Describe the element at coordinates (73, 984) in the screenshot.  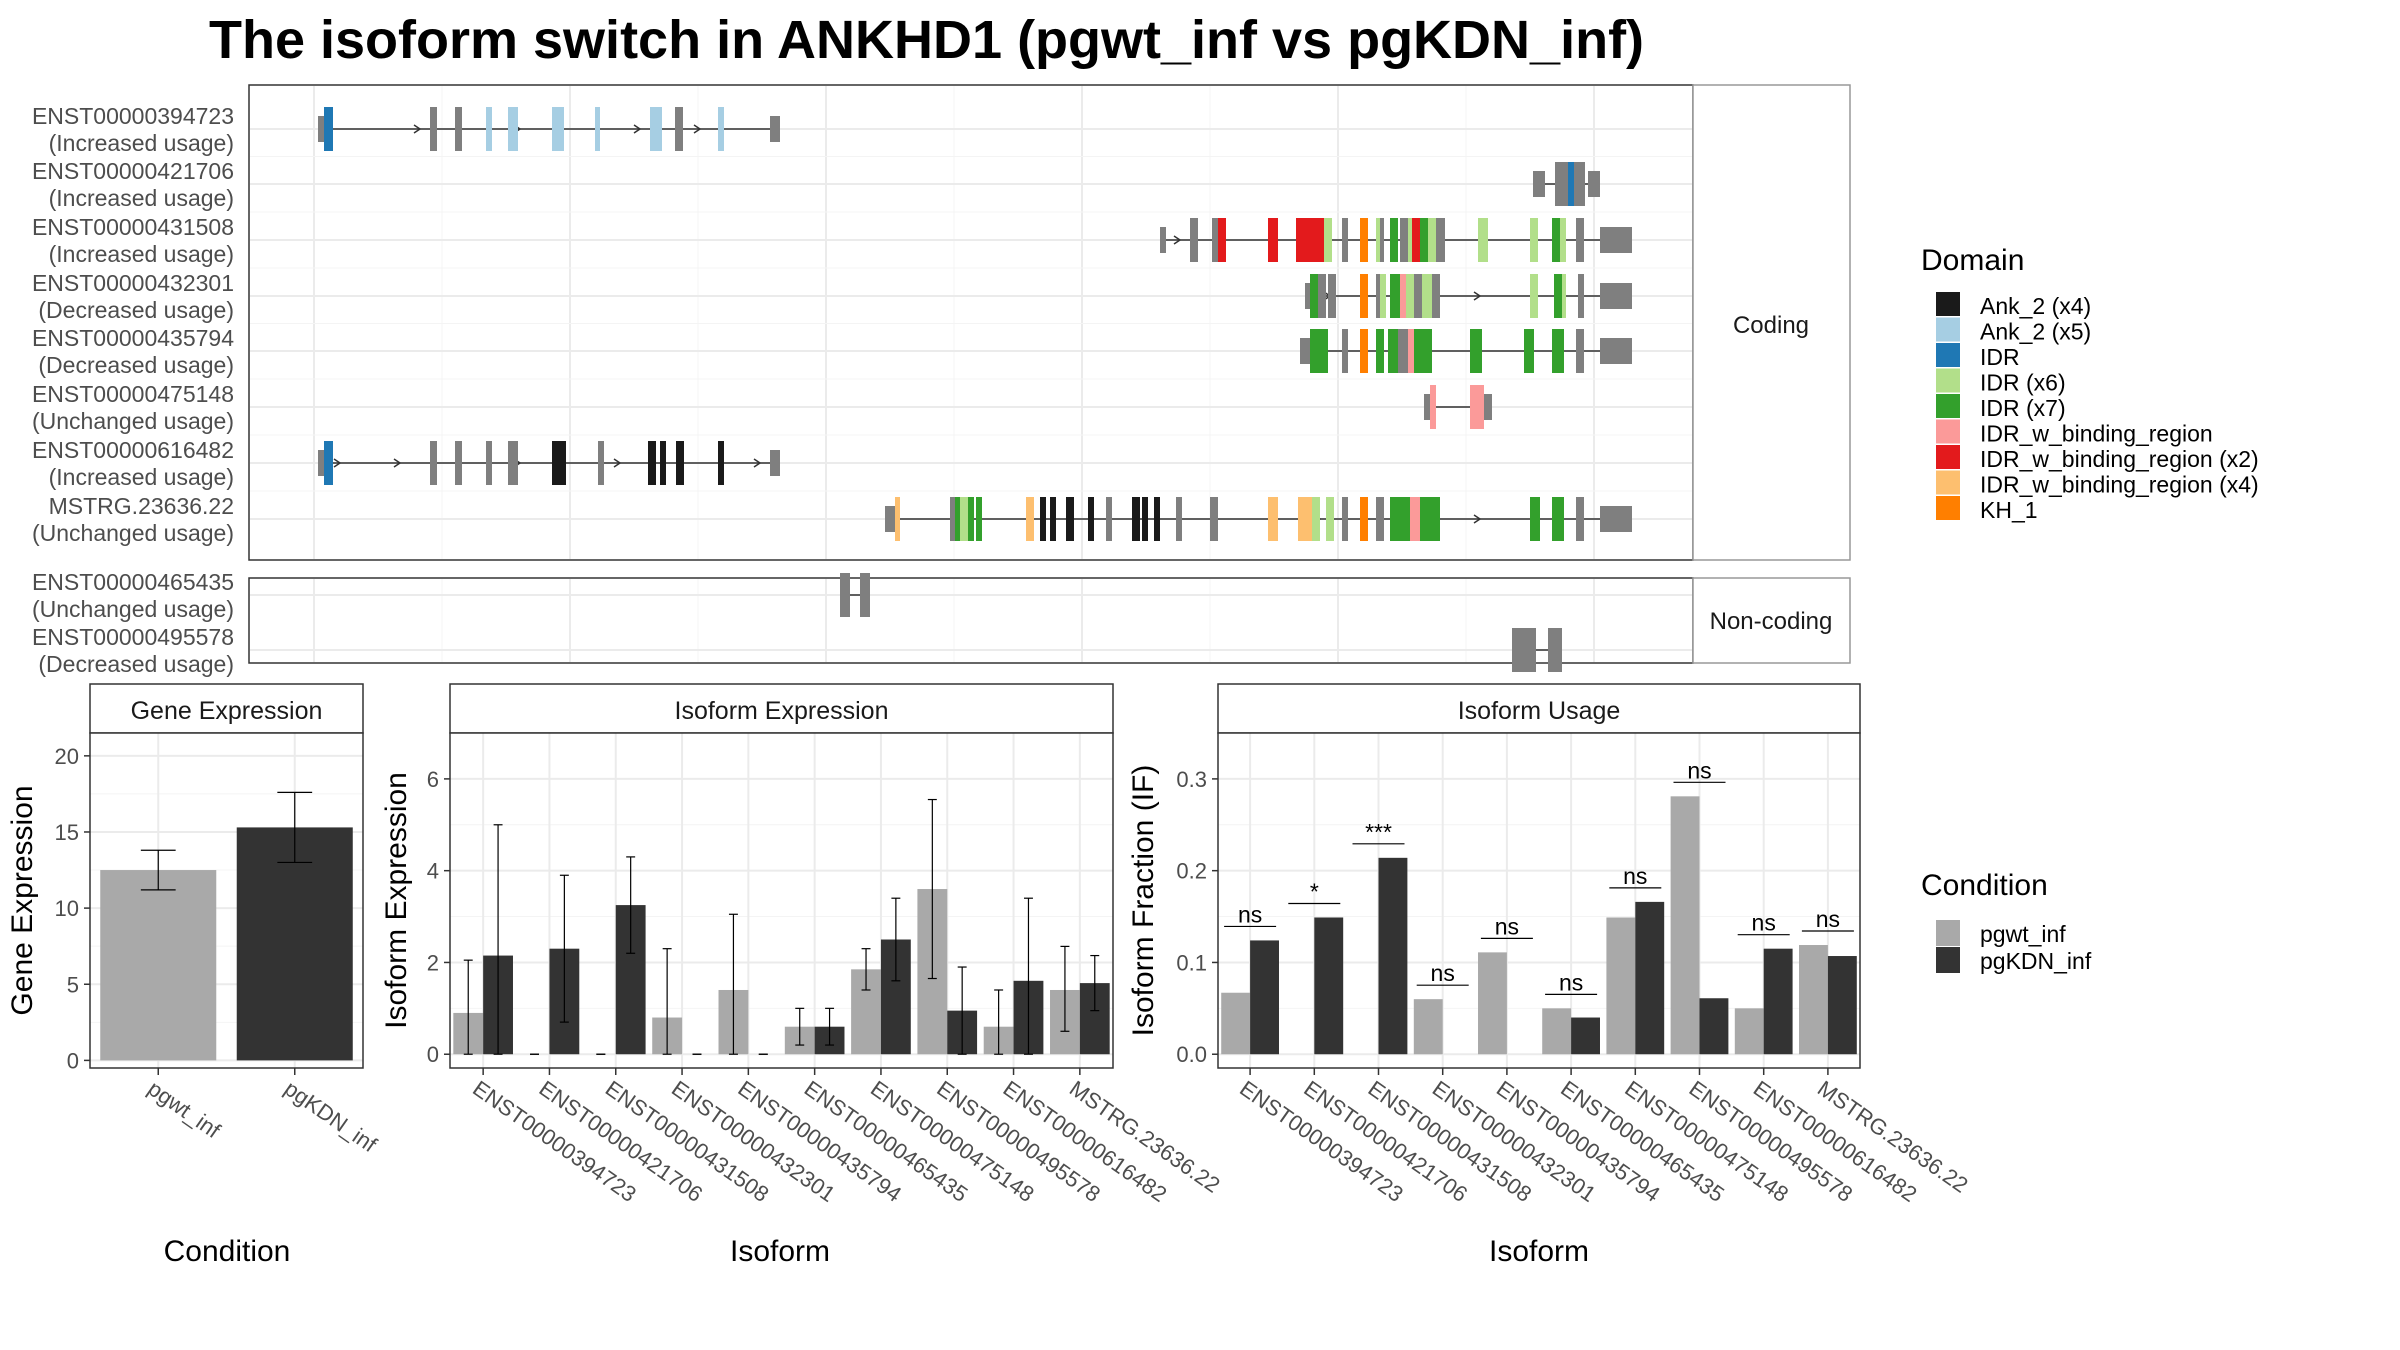
I see `y-tick-label: 5` at that location.